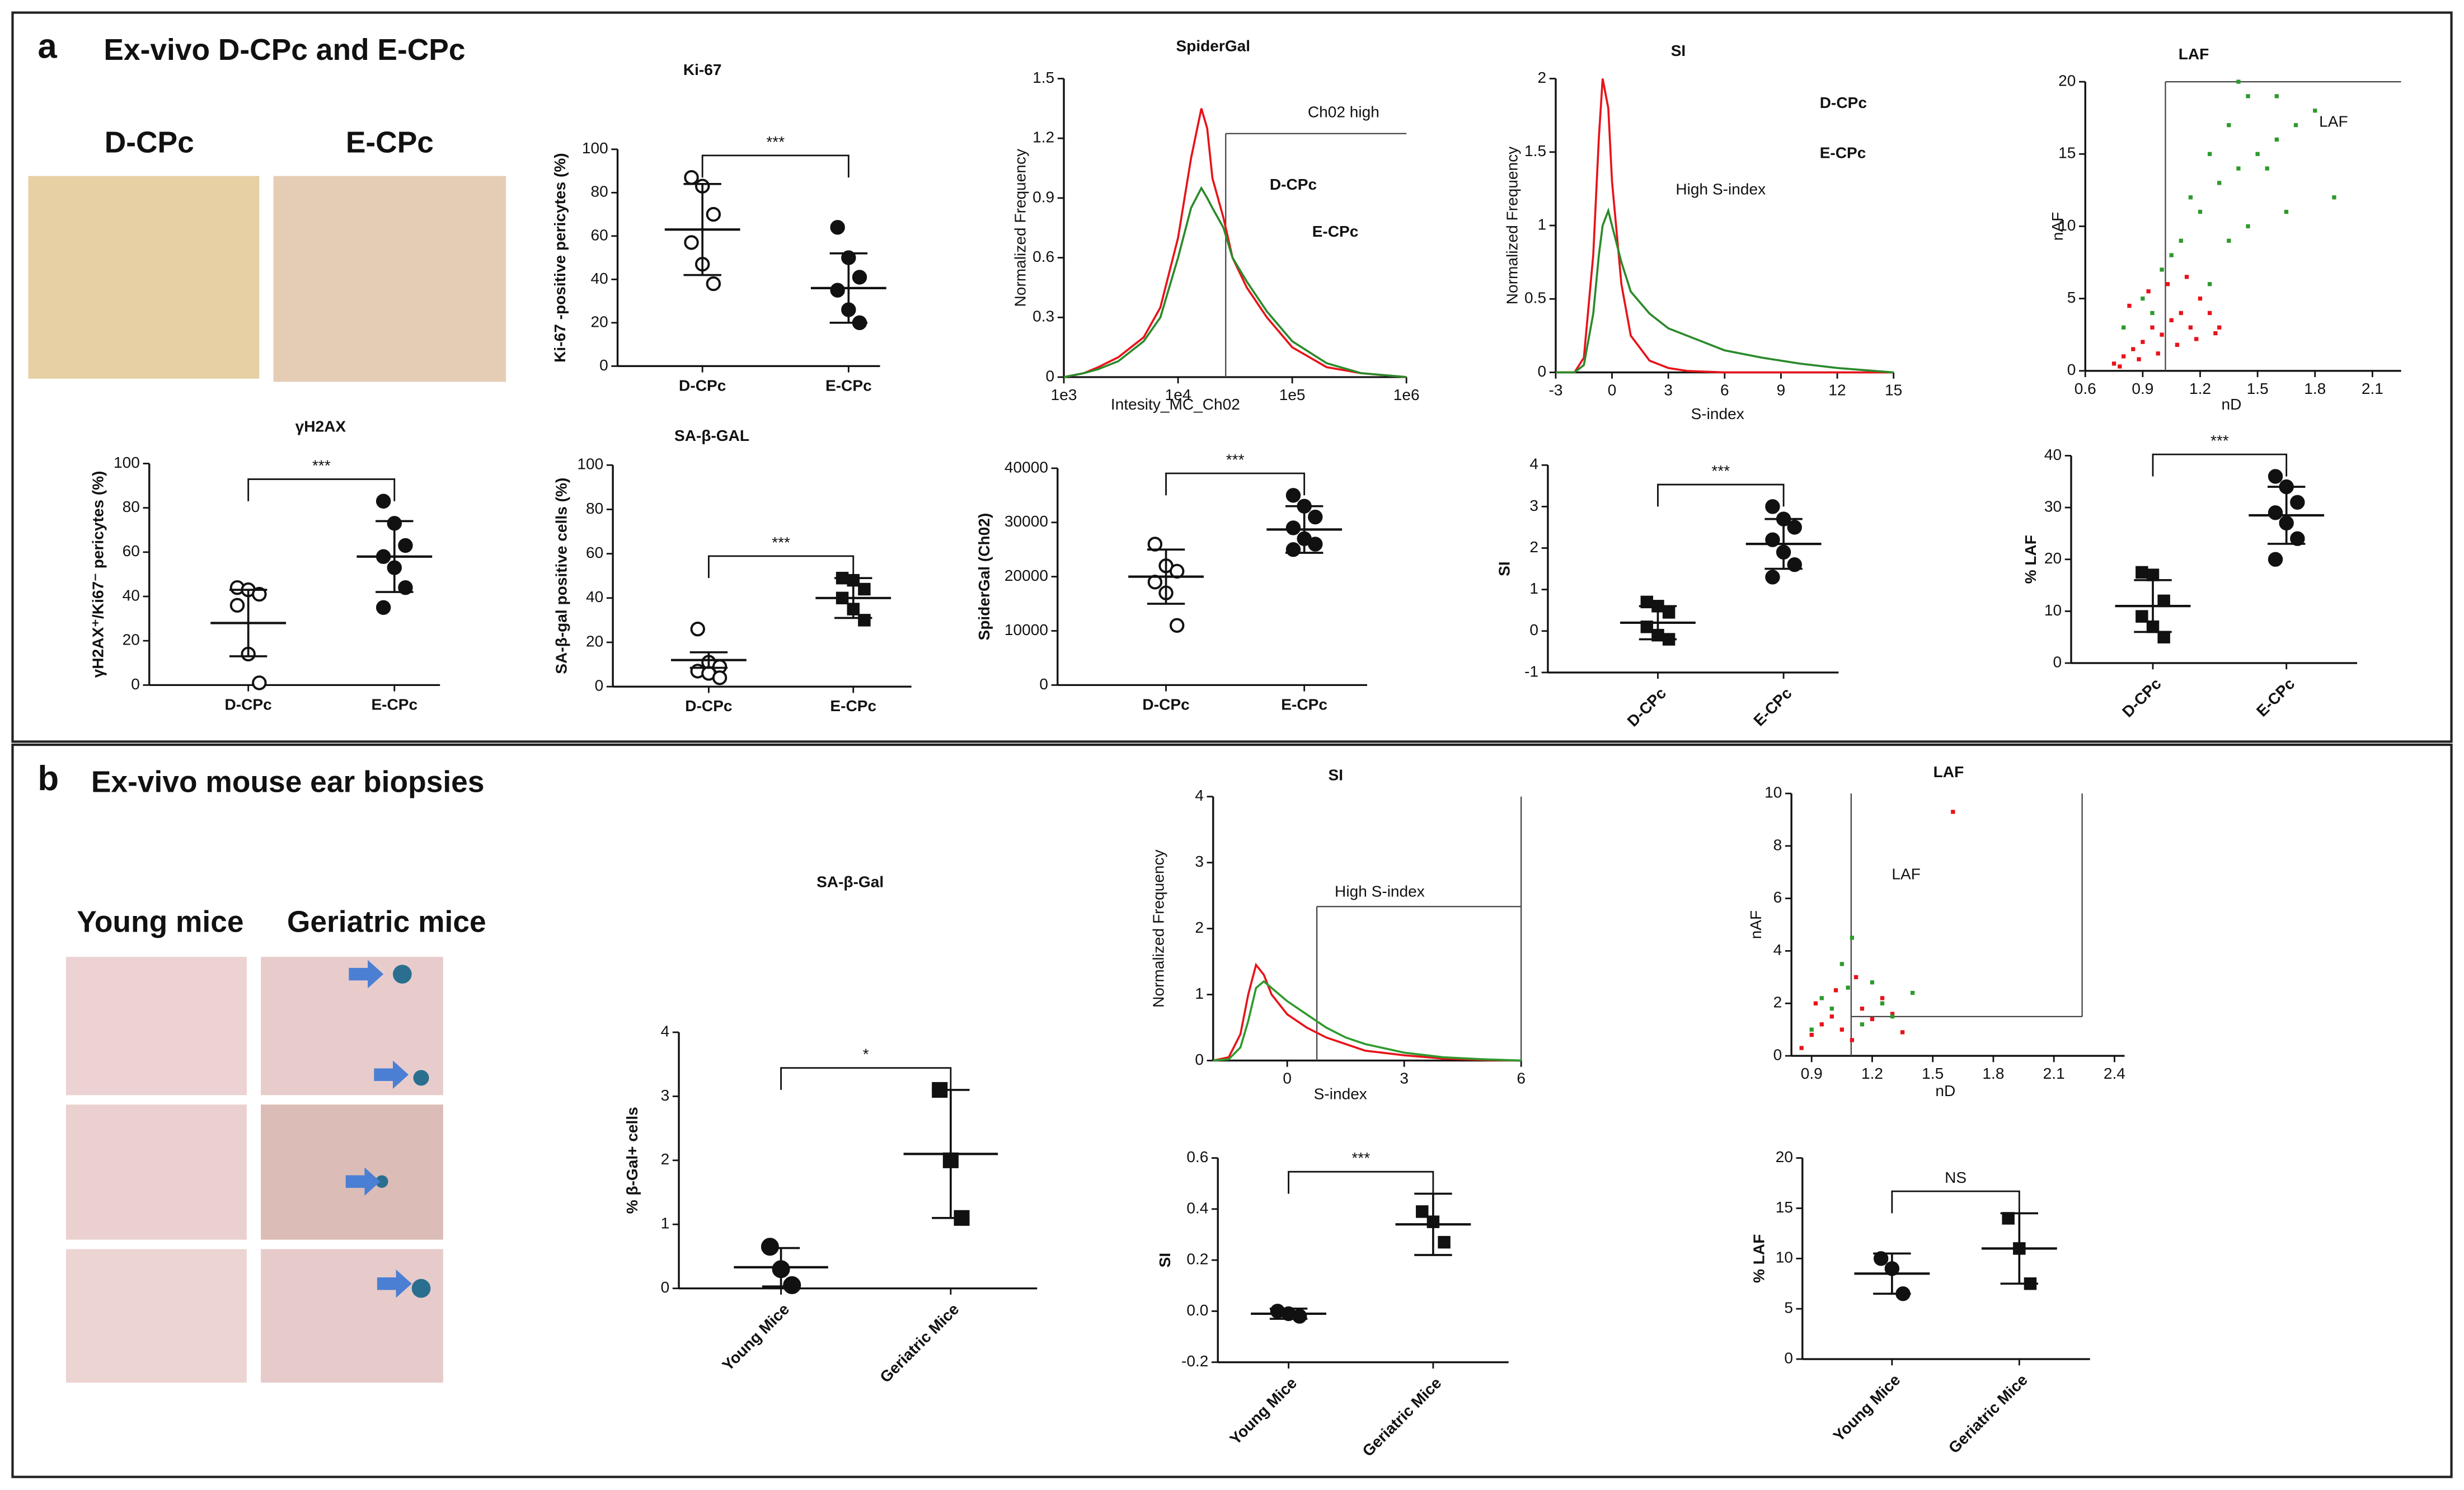  I want to click on chart-title: LAF, so click(2194, 54).